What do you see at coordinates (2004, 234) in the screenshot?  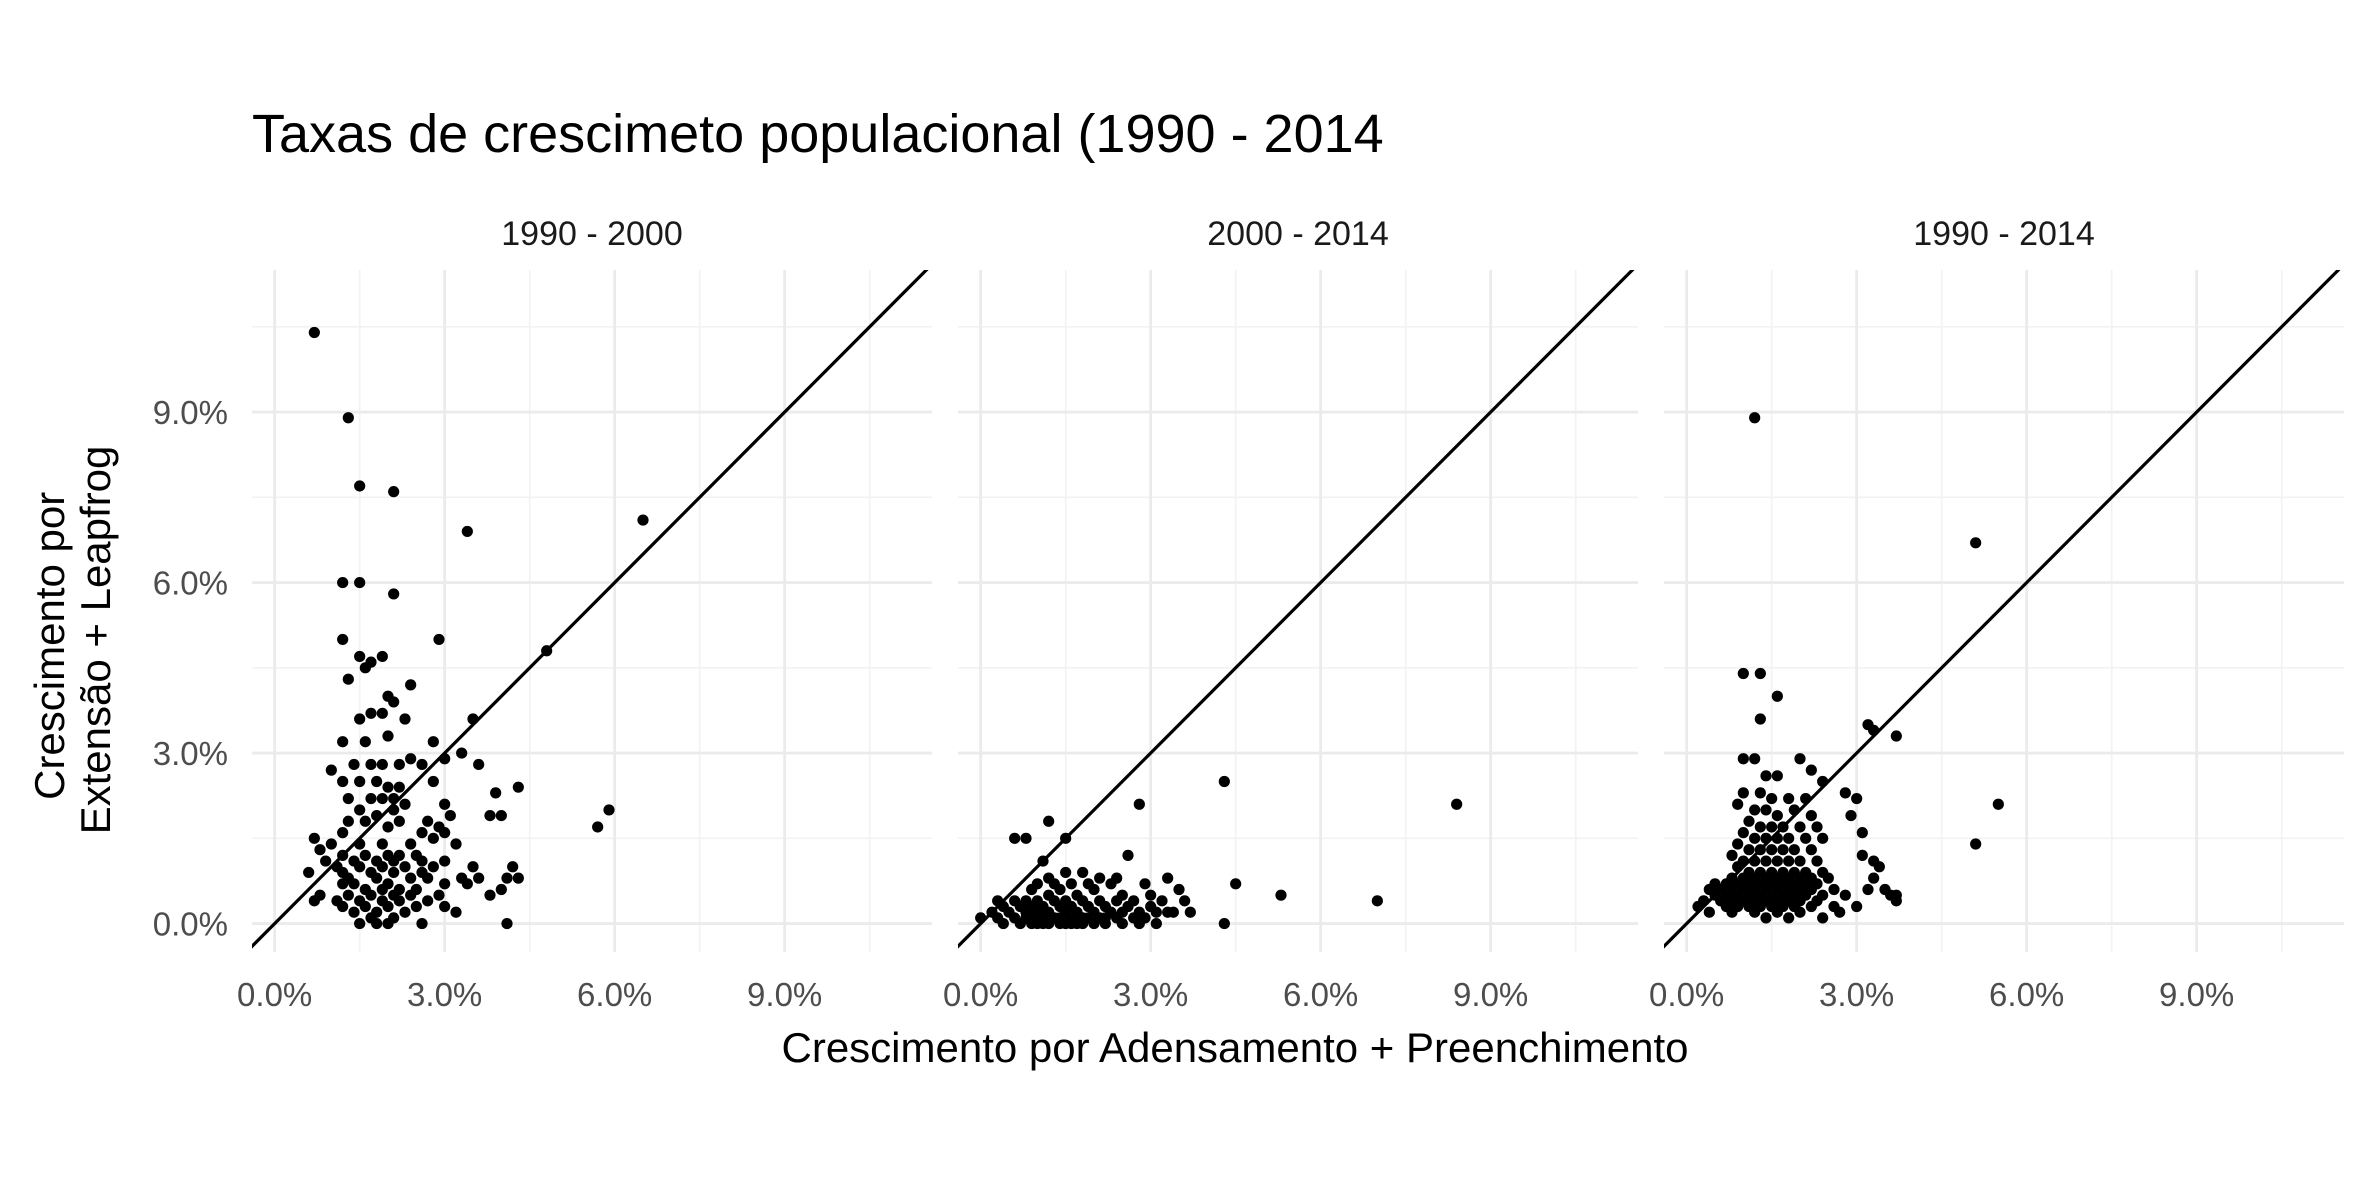 I see `panel-label: 1990 - 2014` at bounding box center [2004, 234].